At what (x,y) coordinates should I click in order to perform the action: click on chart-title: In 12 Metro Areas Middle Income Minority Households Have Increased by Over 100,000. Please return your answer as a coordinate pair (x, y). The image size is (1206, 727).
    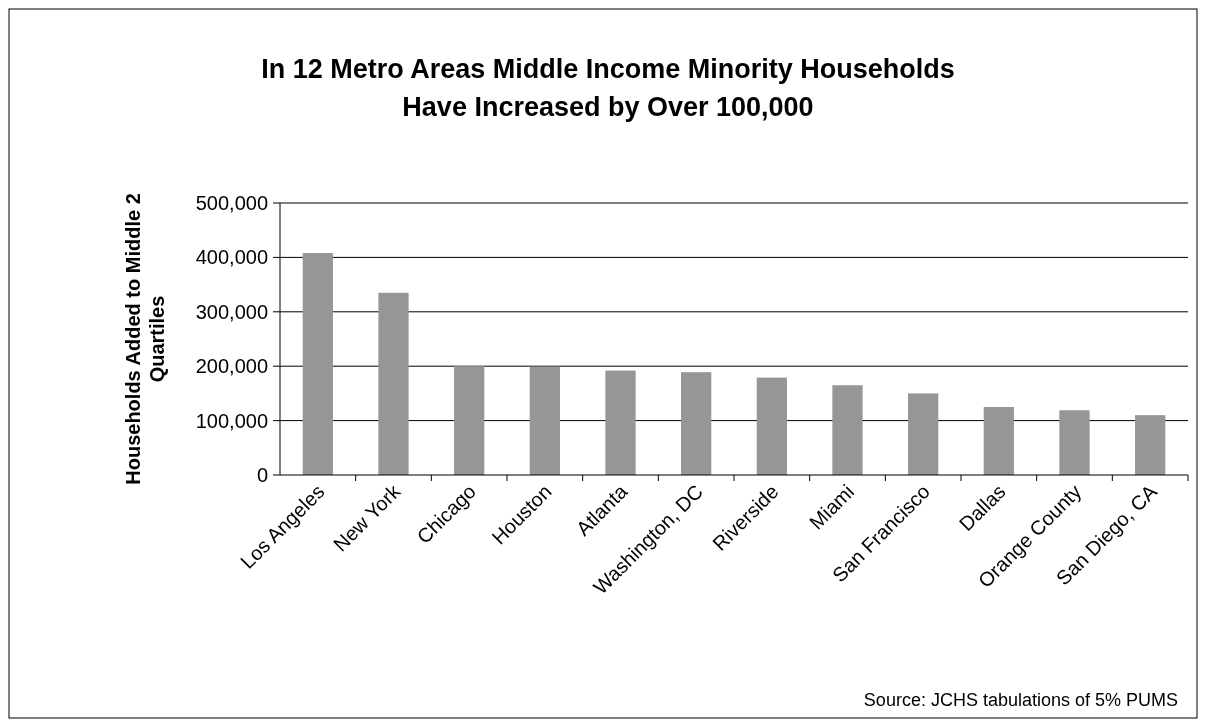
    Looking at the image, I should click on (608, 88).